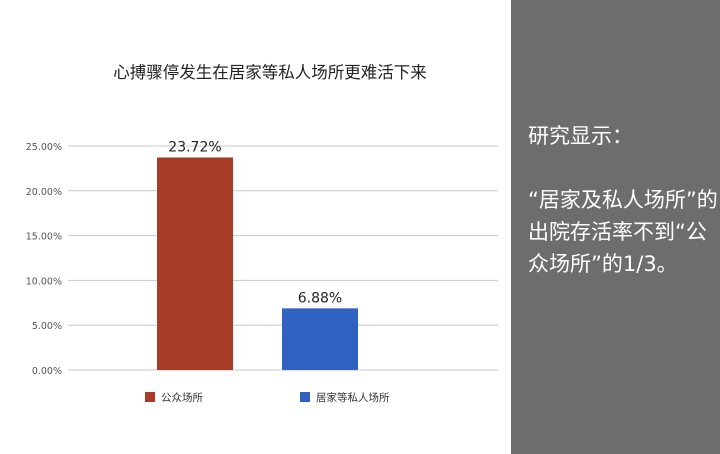 The image size is (720, 454). What do you see at coordinates (182, 397) in the screenshot?
I see `legend-label: 公众场所` at bounding box center [182, 397].